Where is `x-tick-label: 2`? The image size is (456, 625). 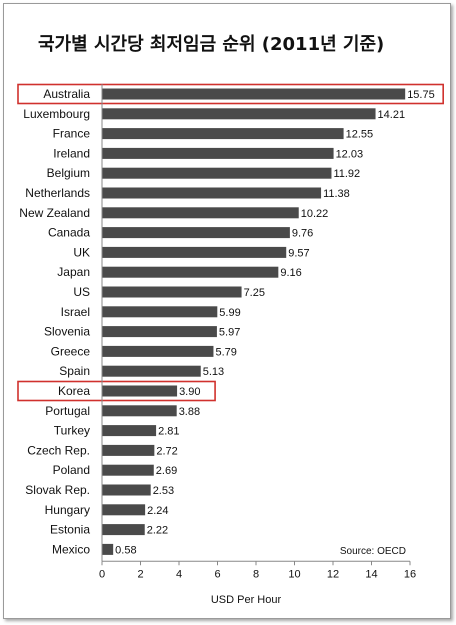 x-tick-label: 2 is located at coordinates (140, 574).